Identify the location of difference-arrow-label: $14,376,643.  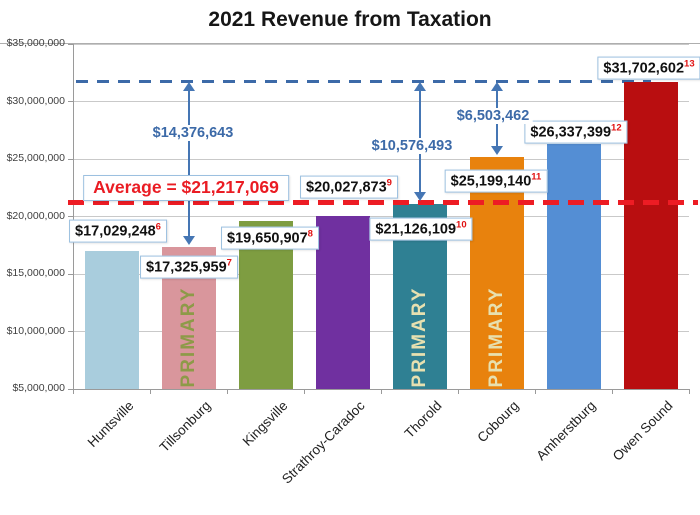
(193, 133).